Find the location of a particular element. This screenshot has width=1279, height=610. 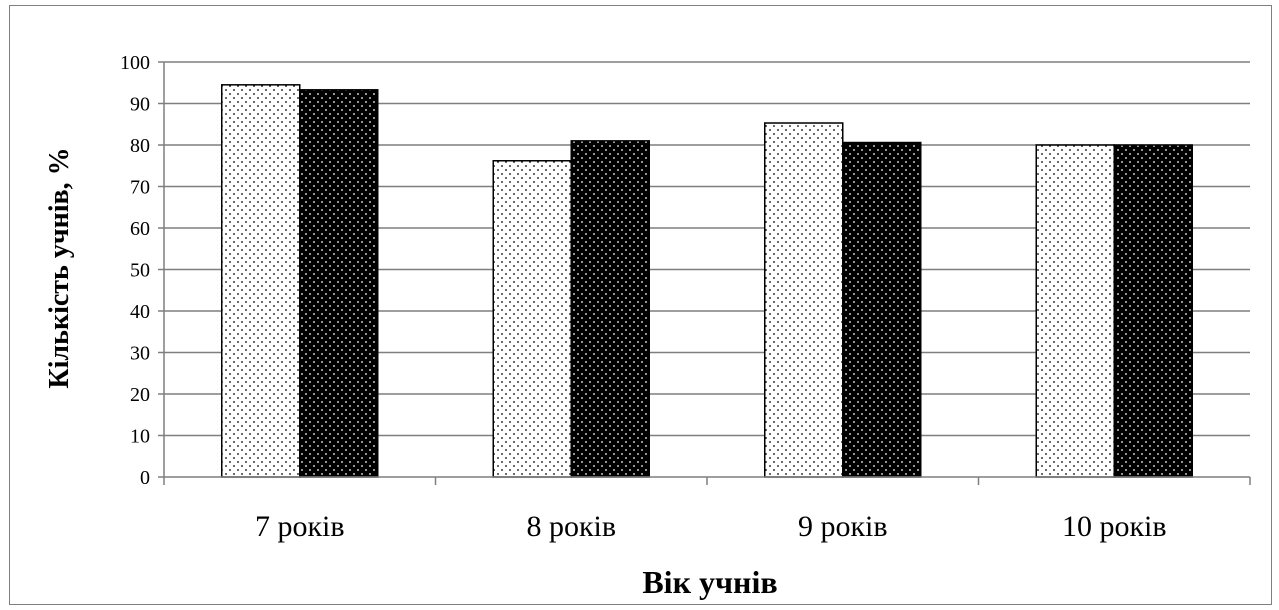

y-tick-label: 30 is located at coordinates (140, 354).